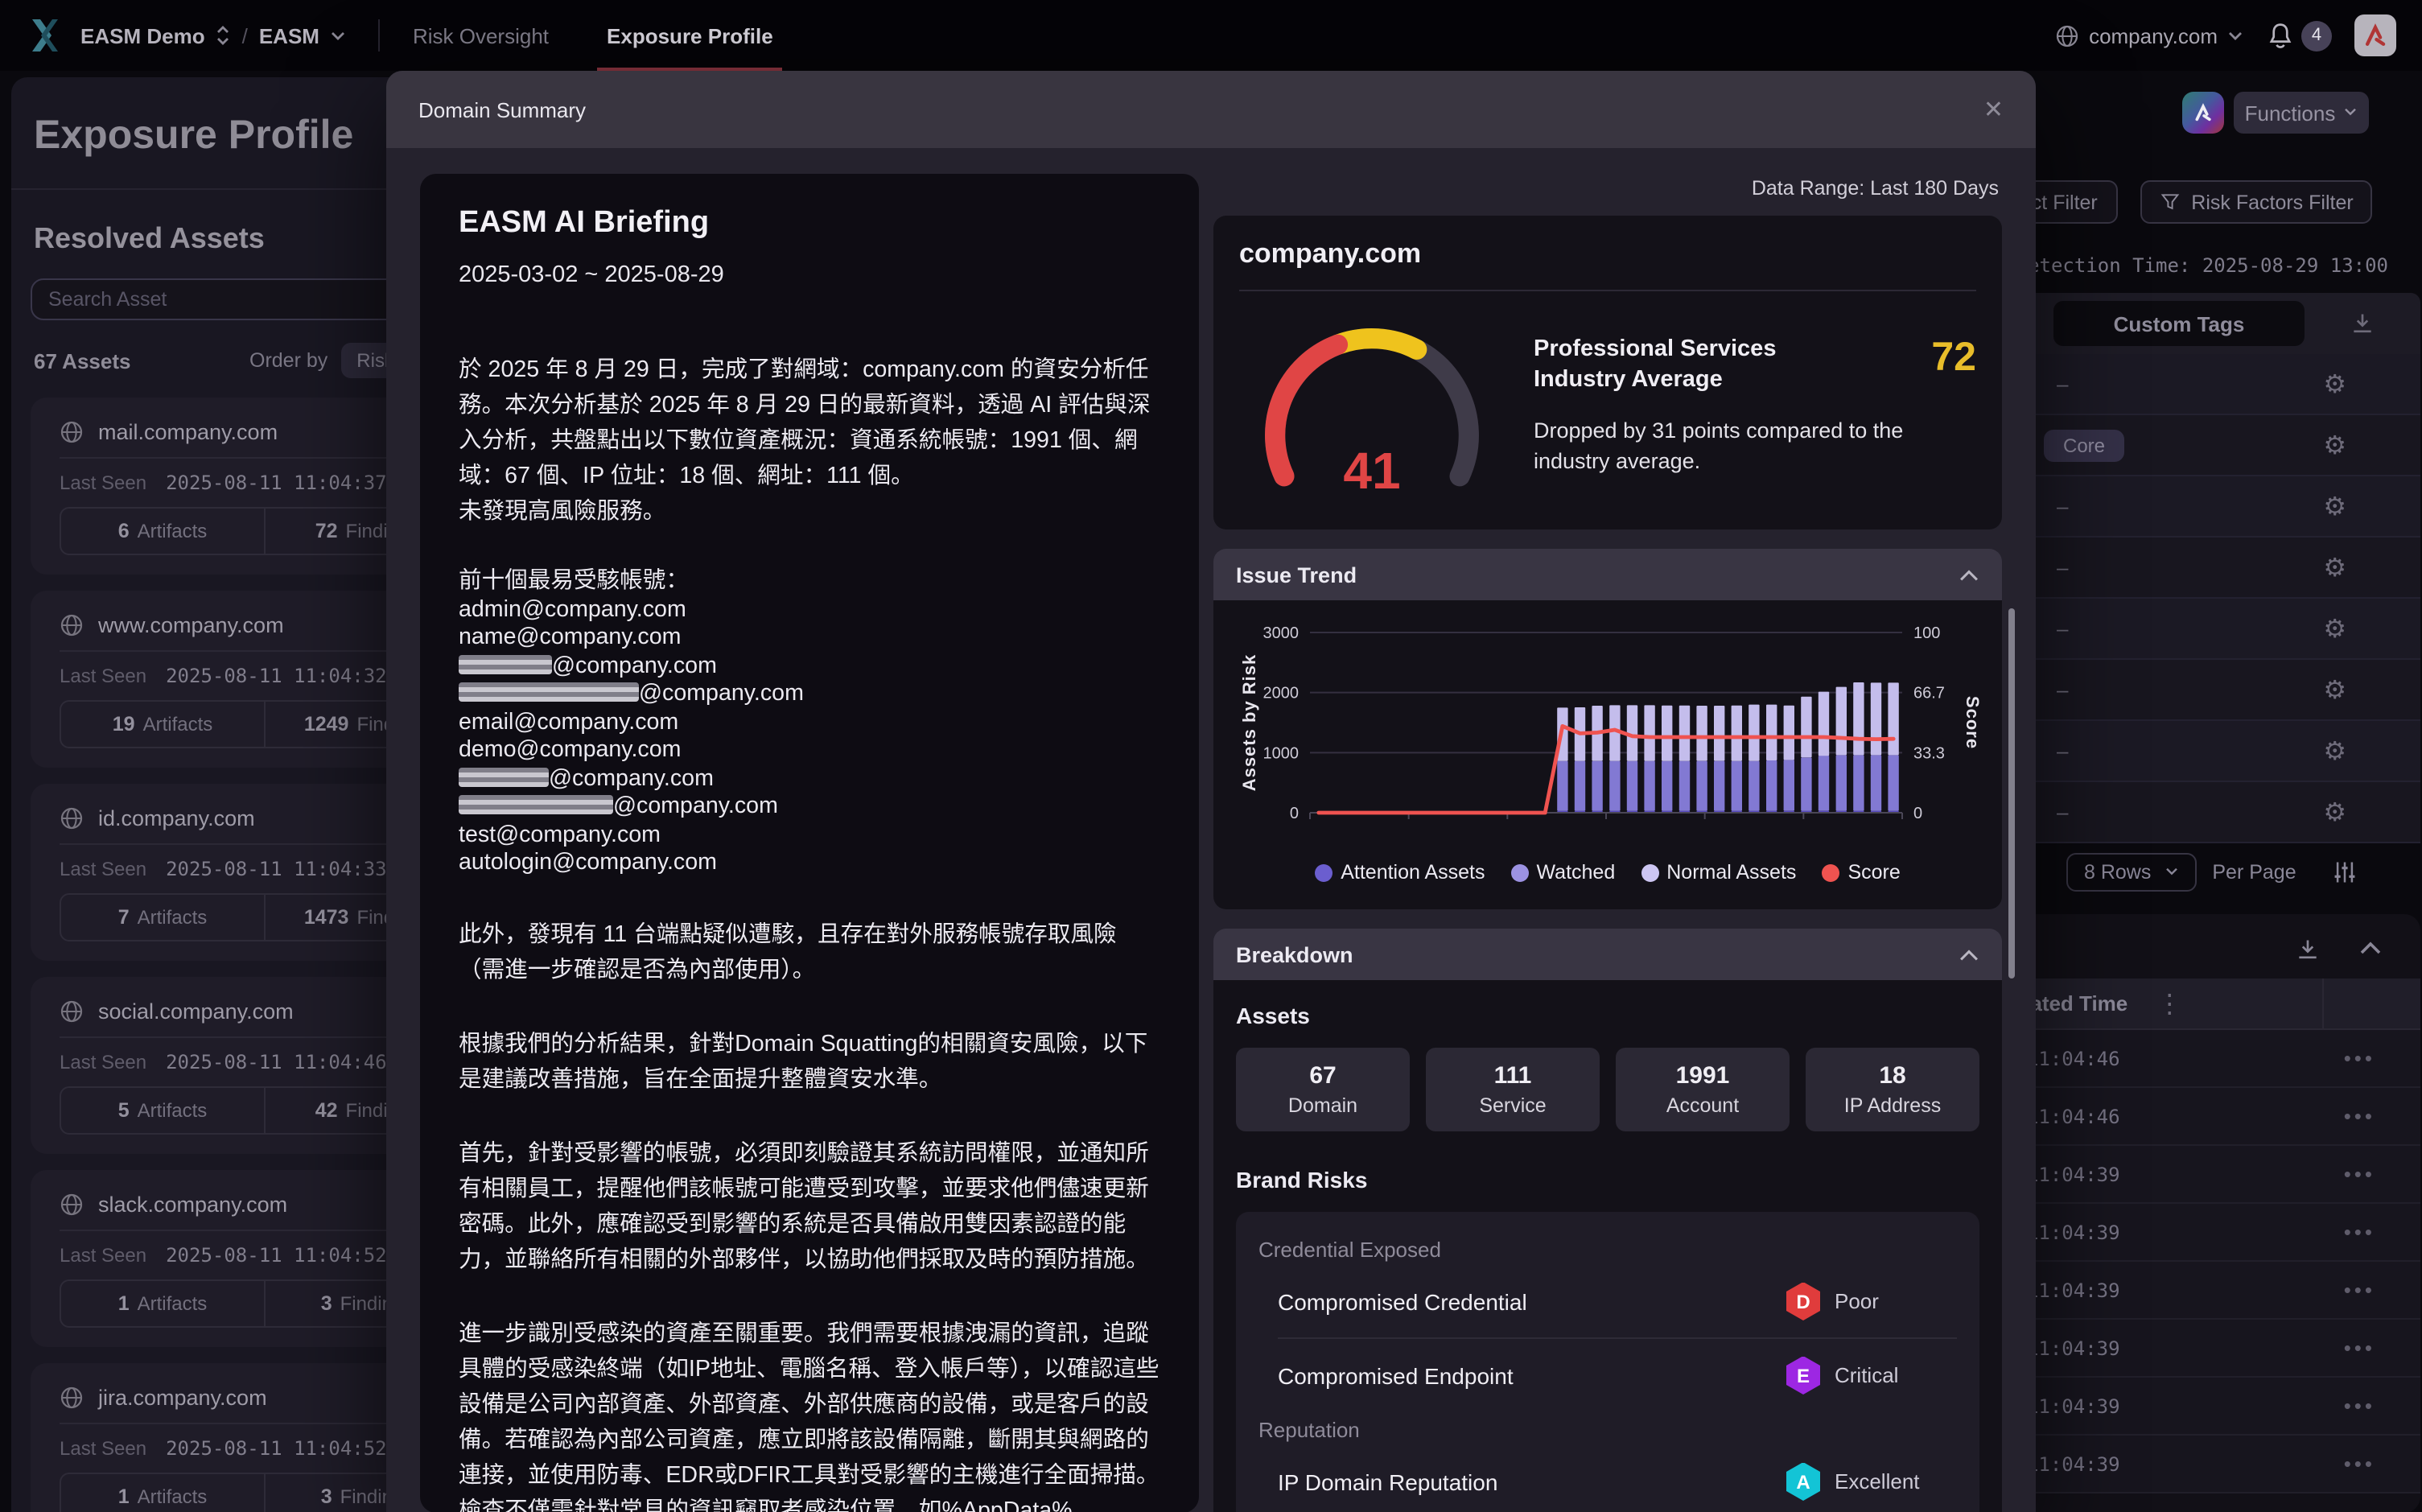  What do you see at coordinates (502, 109) in the screenshot?
I see `modal-title: Domain Summary` at bounding box center [502, 109].